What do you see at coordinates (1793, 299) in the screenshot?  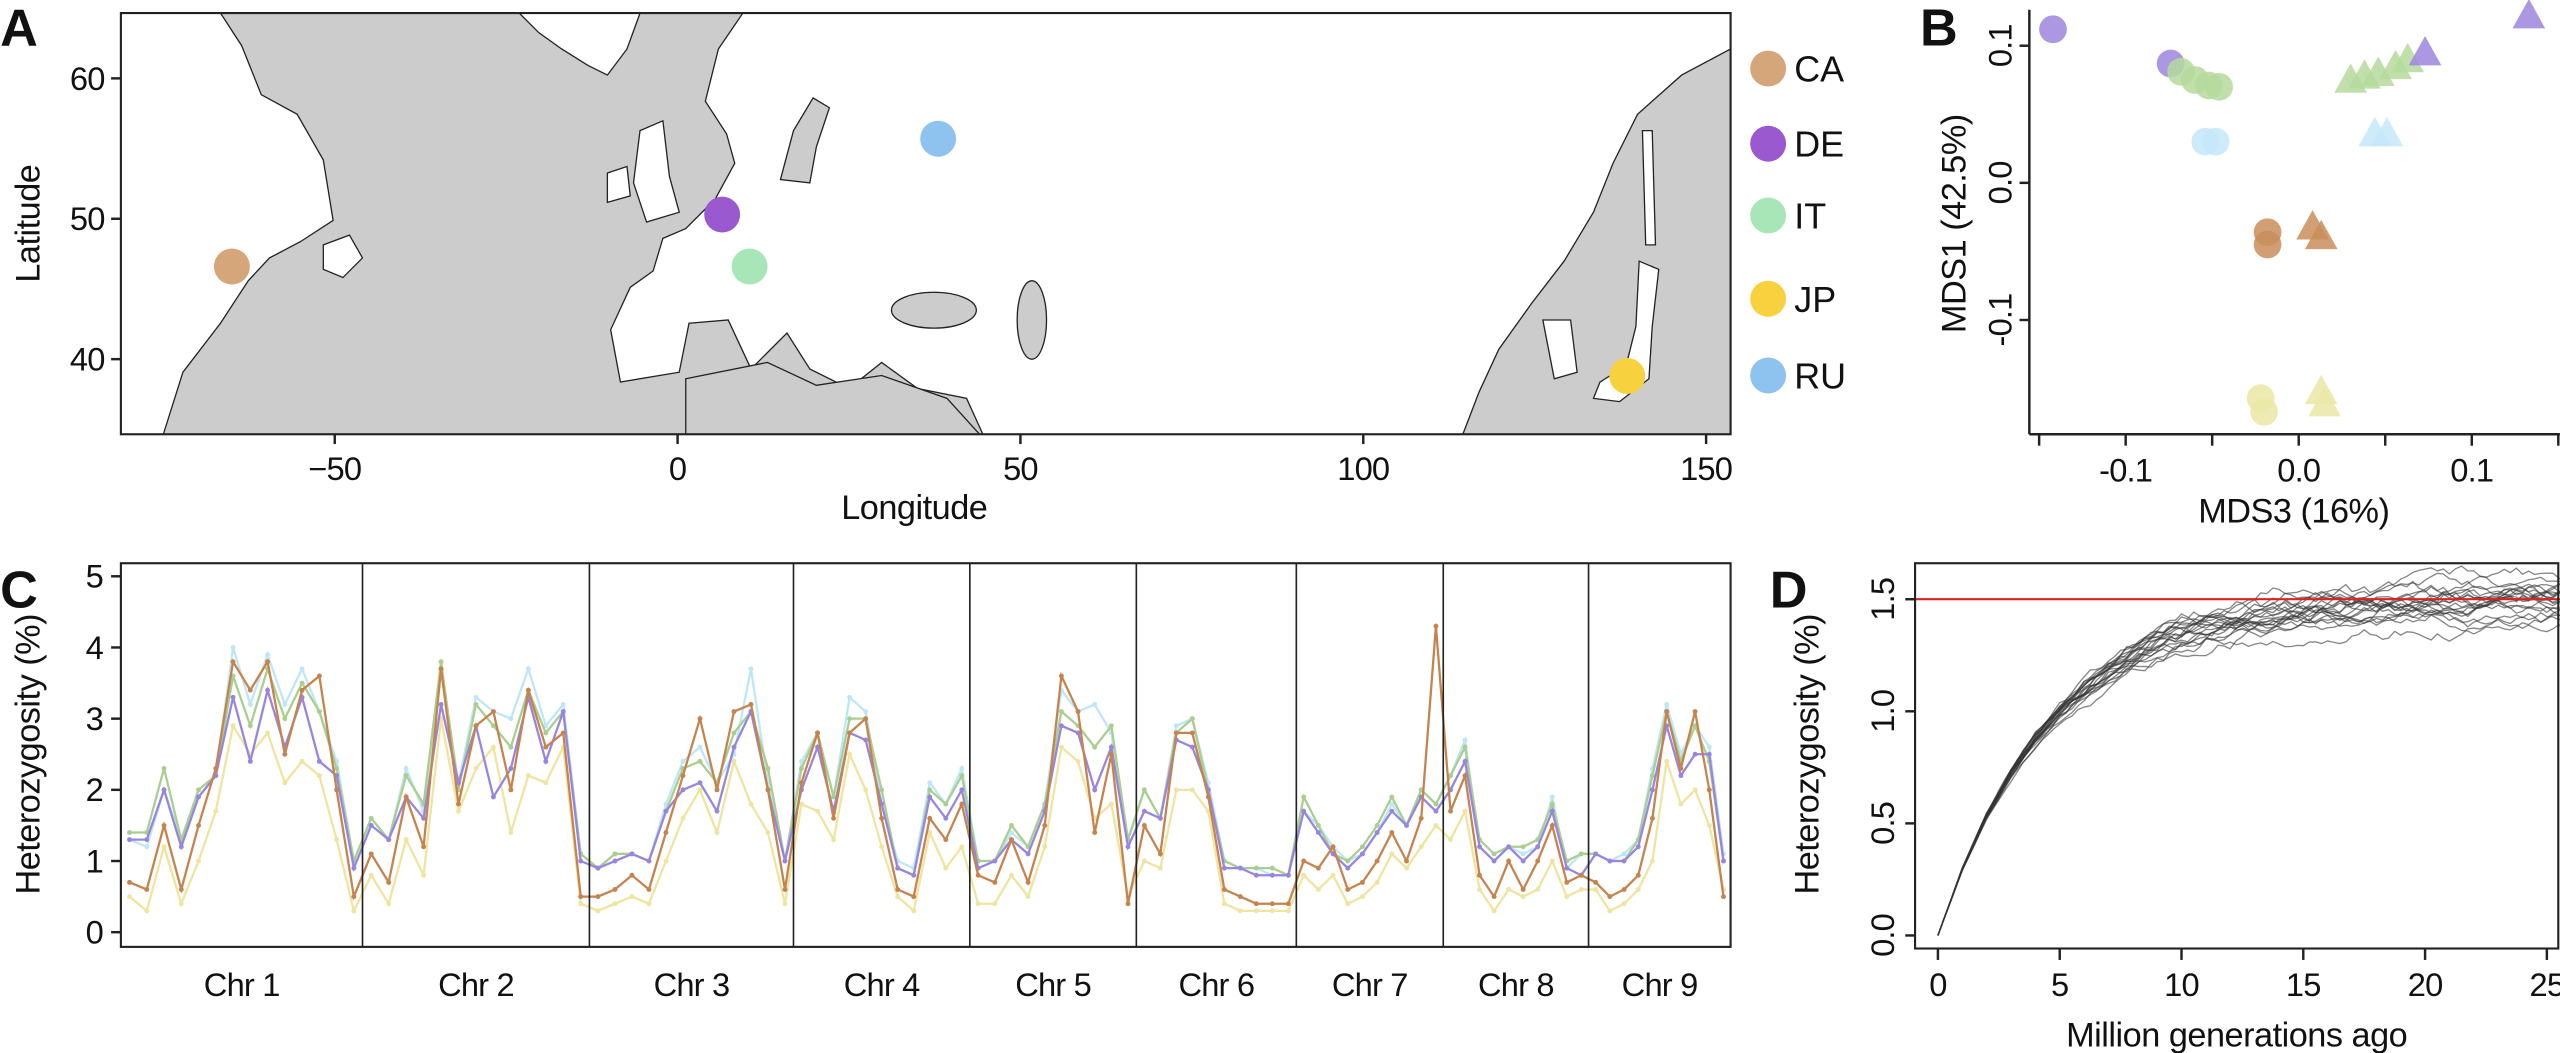 I see `legend-item-jp: JP` at bounding box center [1793, 299].